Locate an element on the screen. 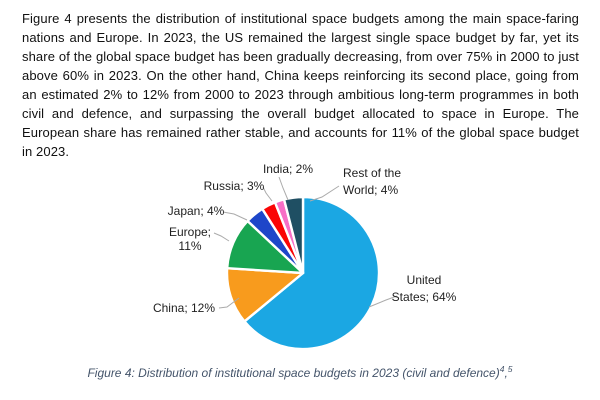 The height and width of the screenshot is (400, 600). leader-line-india is located at coordinates (283, 188).